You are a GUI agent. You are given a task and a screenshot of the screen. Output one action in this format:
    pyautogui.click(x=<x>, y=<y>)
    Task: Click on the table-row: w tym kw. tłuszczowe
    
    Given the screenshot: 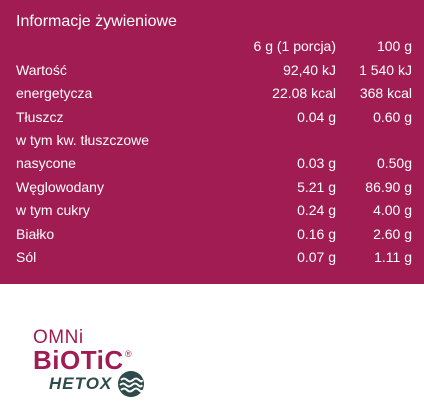 What is the action you would take?
    pyautogui.click(x=212, y=140)
    